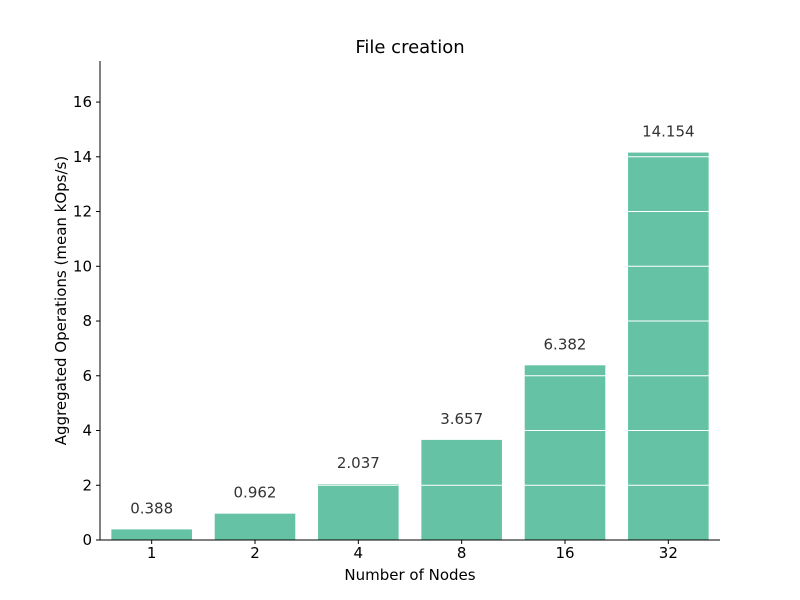 The image size is (800, 600). What do you see at coordinates (87, 376) in the screenshot?
I see `y-tick-label-6: 6` at bounding box center [87, 376].